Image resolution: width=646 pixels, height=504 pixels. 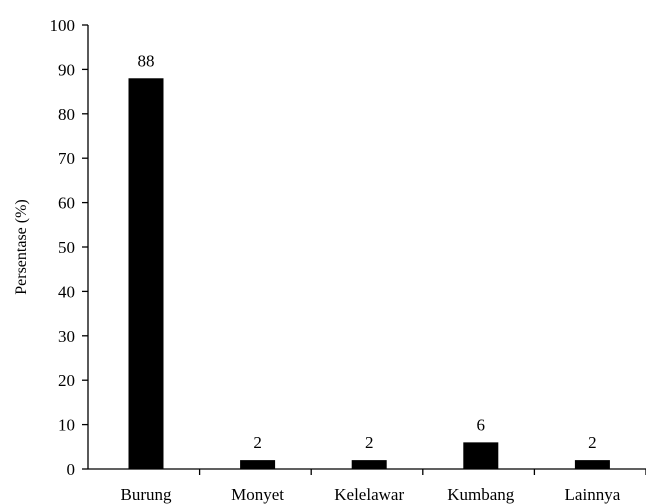 I want to click on y-axis: 0 10 20 30 40 50 60 70 80 90 100, so click(x=69, y=247).